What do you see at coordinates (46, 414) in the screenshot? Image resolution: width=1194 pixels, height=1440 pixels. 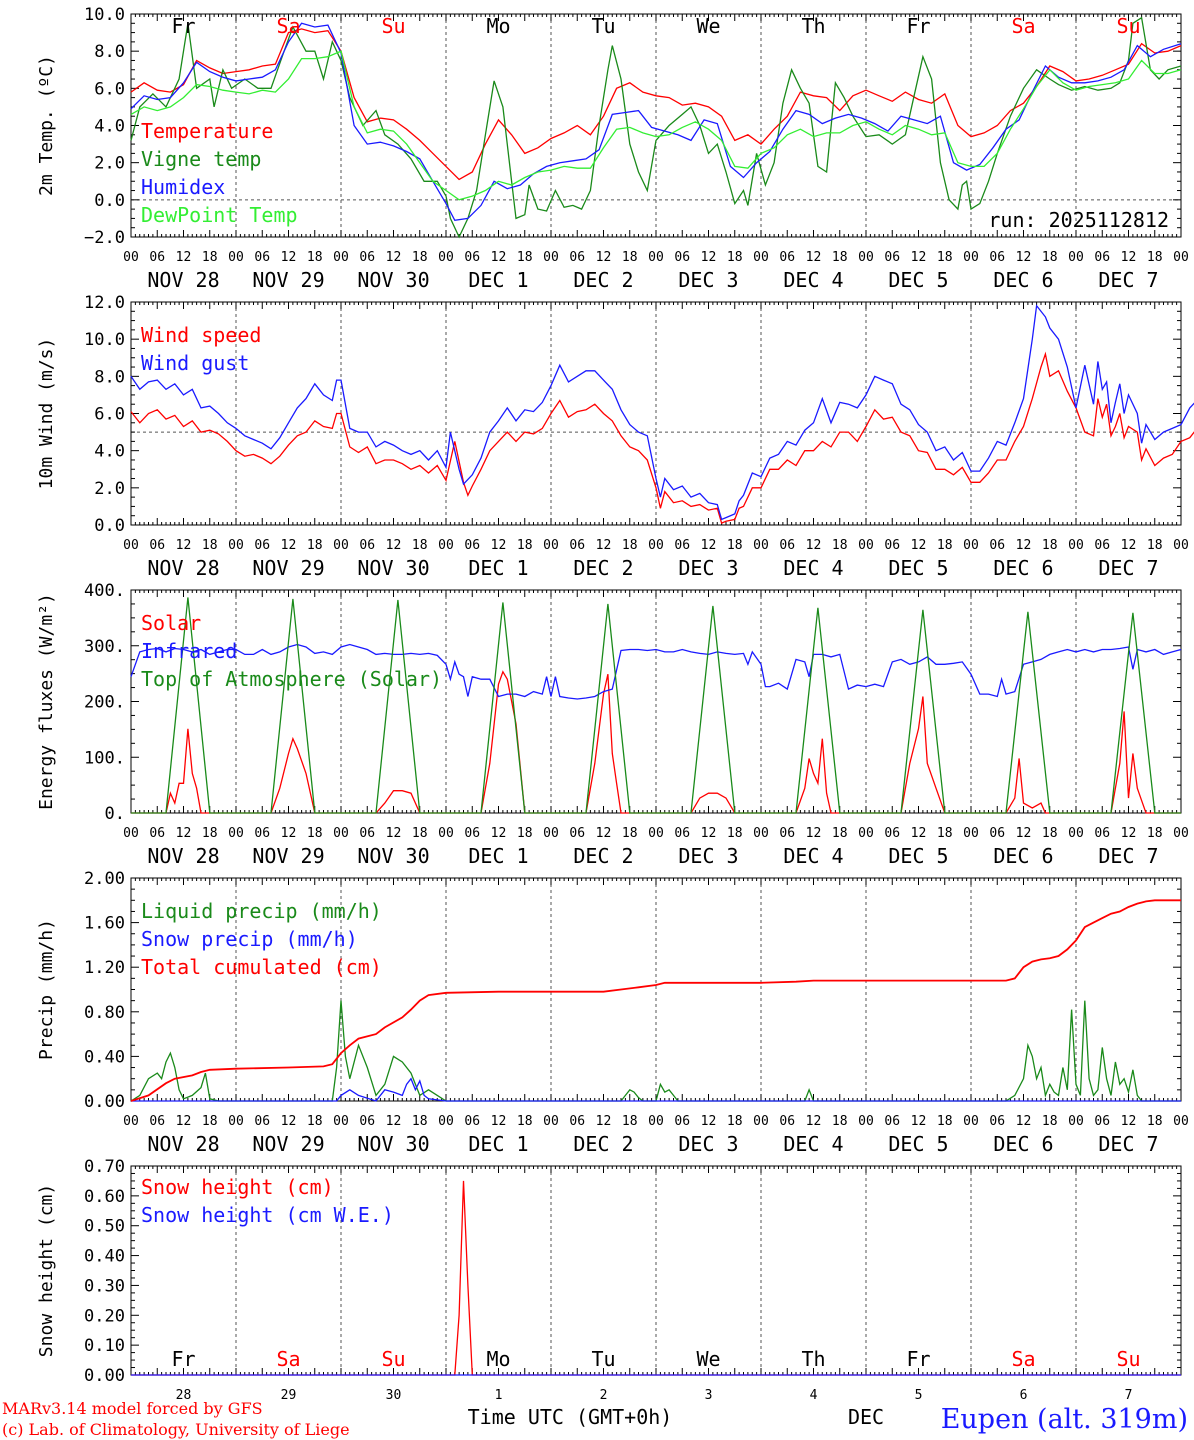 I see `y-axis-label: 10m Wind (m/s)` at bounding box center [46, 414].